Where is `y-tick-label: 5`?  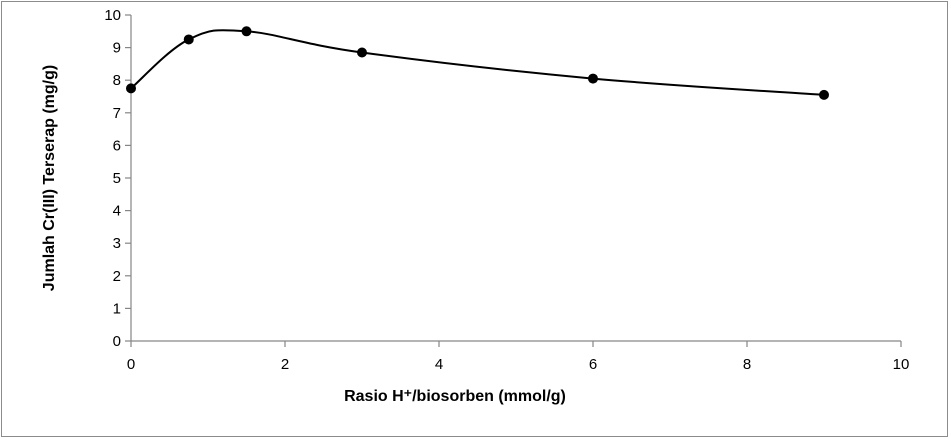
y-tick-label: 5 is located at coordinates (117, 178).